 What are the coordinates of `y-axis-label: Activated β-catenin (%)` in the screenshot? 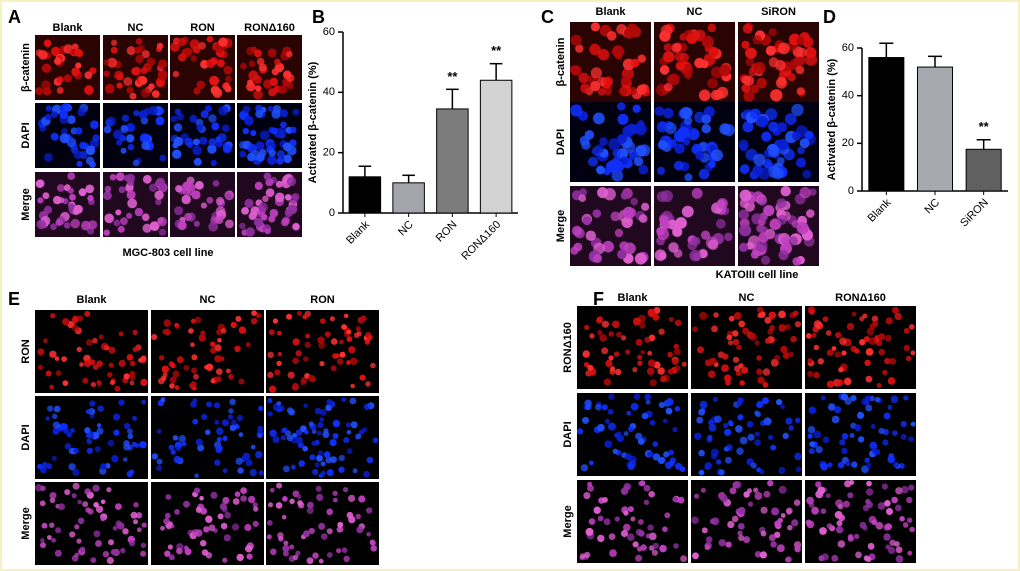 It's located at (832, 119).